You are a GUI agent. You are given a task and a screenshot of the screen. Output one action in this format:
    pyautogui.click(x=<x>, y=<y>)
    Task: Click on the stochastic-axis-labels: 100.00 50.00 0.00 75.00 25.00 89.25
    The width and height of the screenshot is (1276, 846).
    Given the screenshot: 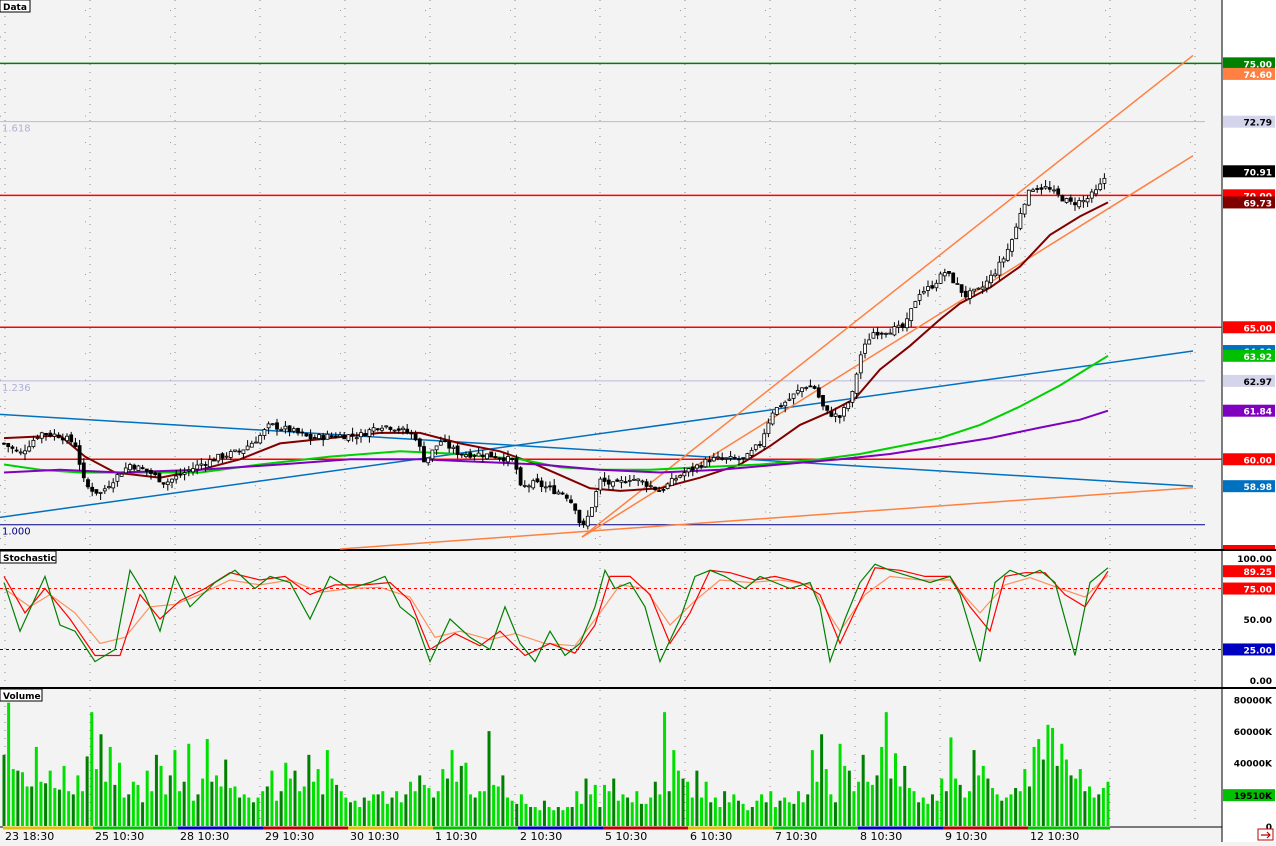 What is the action you would take?
    pyautogui.click(x=1249, y=621)
    